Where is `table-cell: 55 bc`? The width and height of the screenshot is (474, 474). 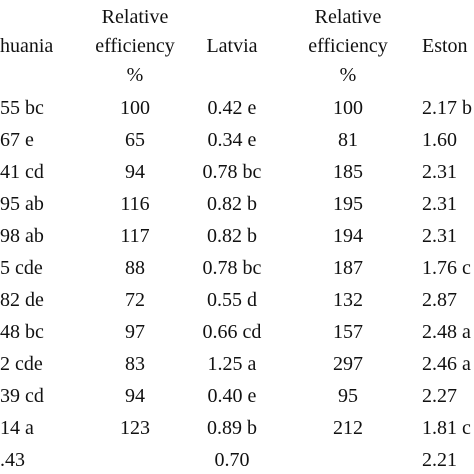 table-cell: 55 bc is located at coordinates (22, 108).